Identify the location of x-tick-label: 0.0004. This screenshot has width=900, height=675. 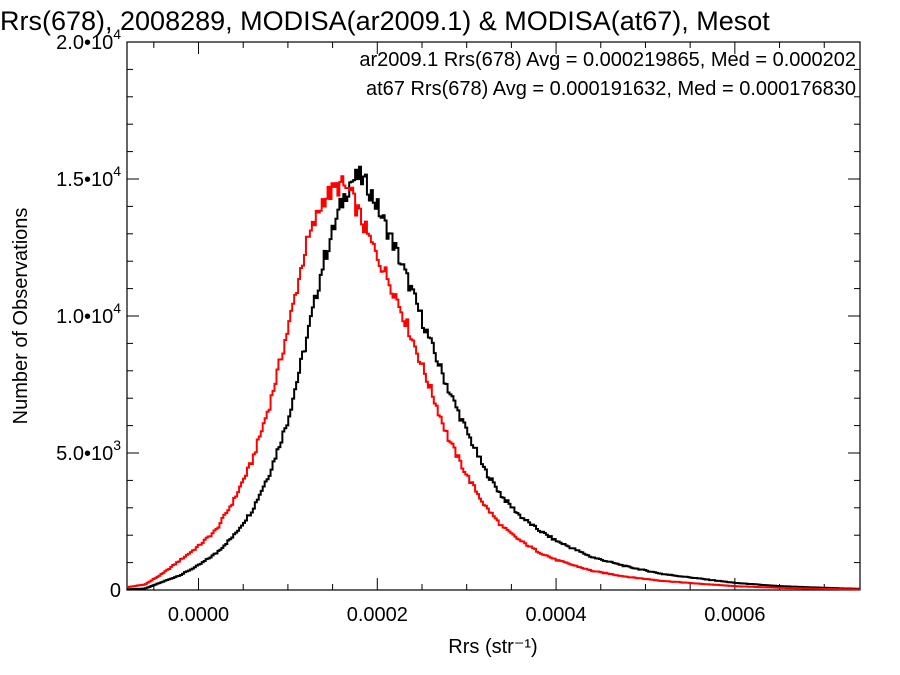
(555, 615).